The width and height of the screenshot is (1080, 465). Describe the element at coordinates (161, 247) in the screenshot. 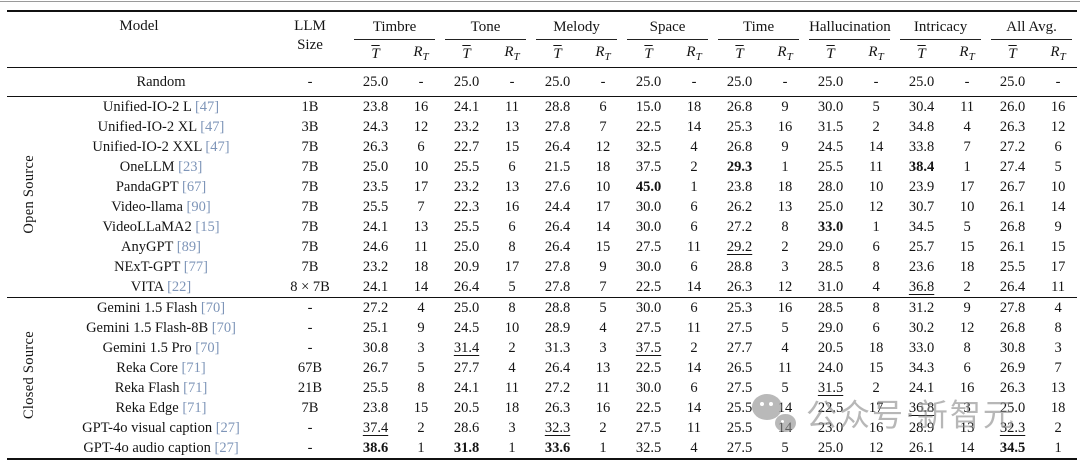

I see `model-cell: AnyGPT [89]` at that location.